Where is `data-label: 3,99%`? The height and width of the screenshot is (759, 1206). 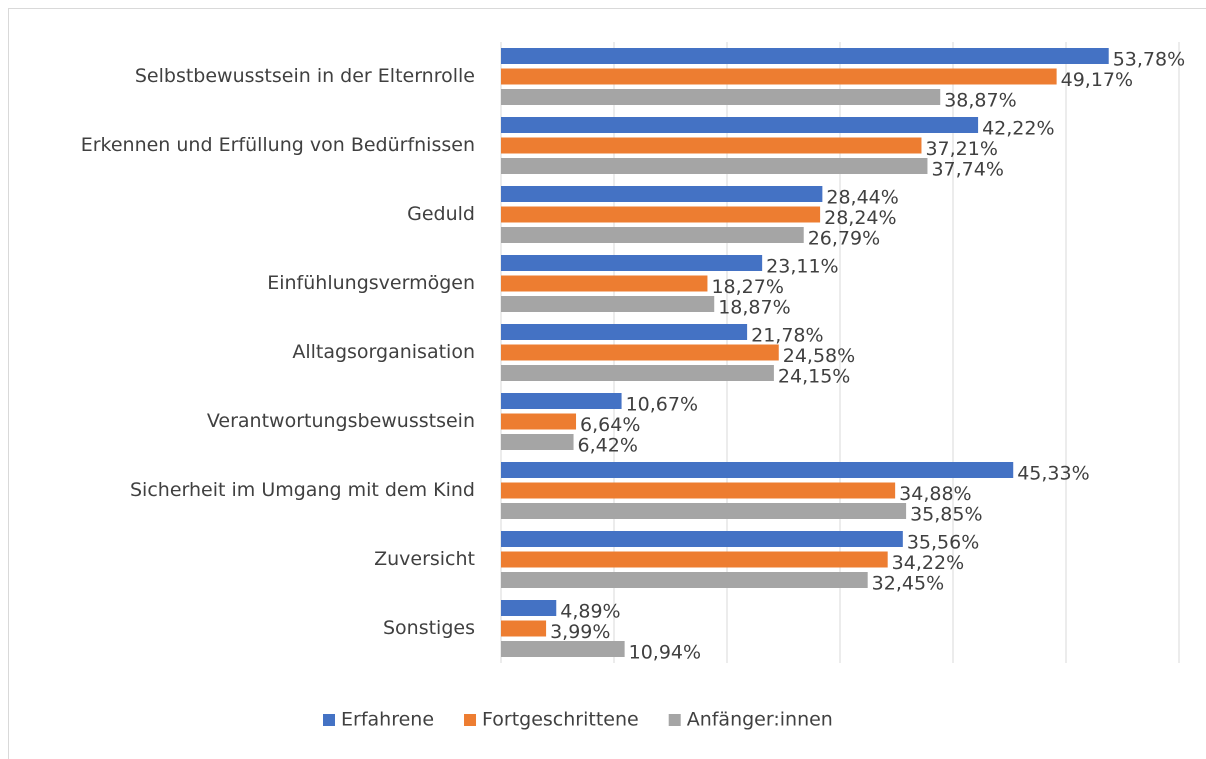 data-label: 3,99% is located at coordinates (580, 632).